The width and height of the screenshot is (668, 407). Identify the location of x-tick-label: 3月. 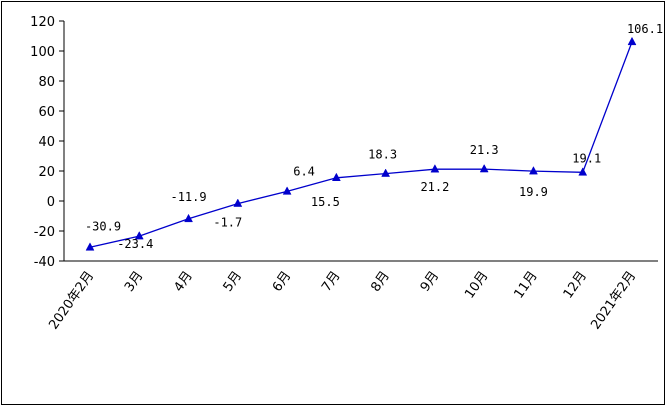
(134, 282).